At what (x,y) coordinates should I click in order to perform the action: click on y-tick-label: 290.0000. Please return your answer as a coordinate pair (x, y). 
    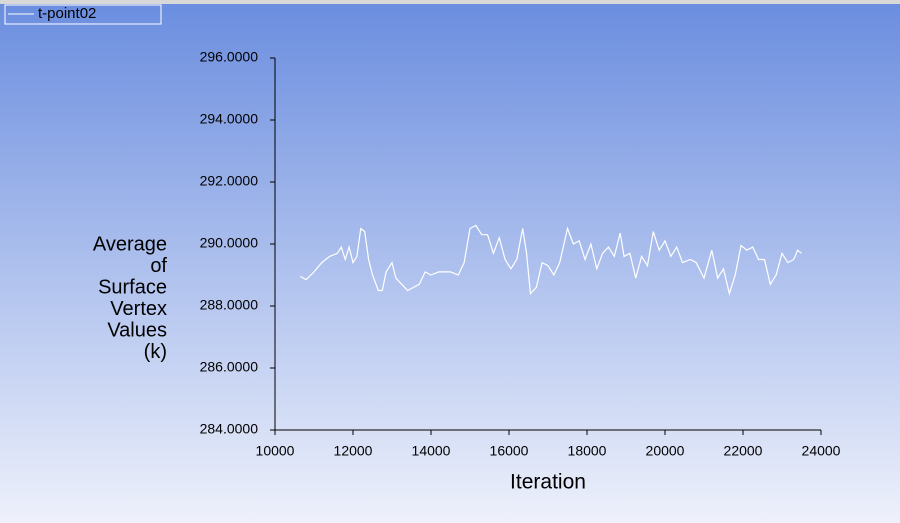
    Looking at the image, I should click on (229, 243).